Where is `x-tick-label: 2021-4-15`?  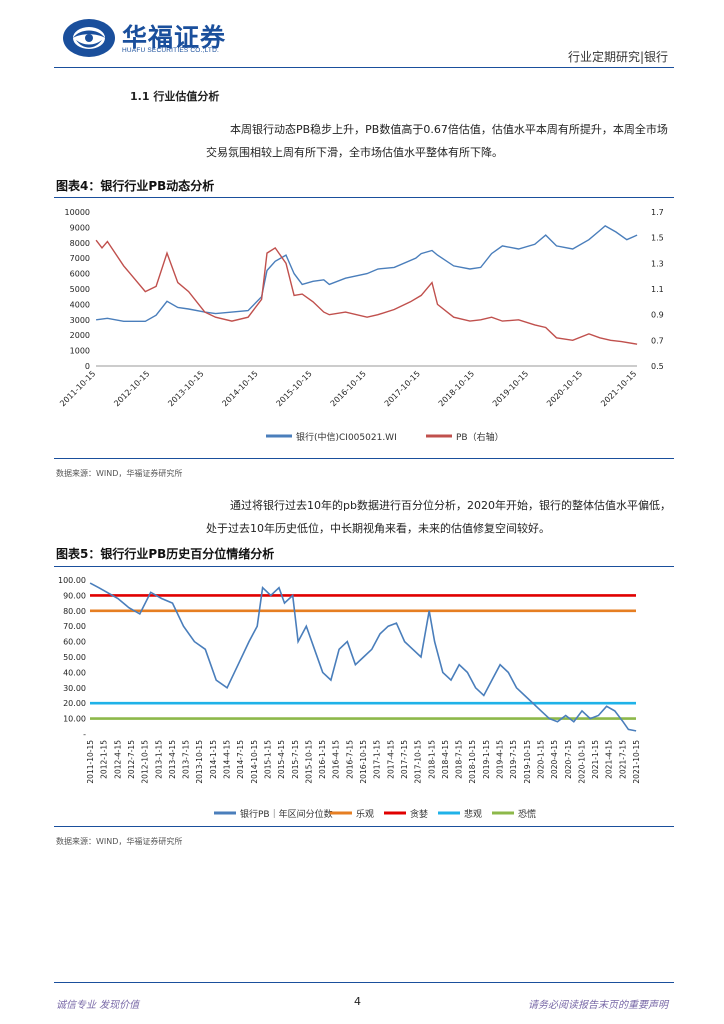 x-tick-label: 2021-4-15 is located at coordinates (609, 759).